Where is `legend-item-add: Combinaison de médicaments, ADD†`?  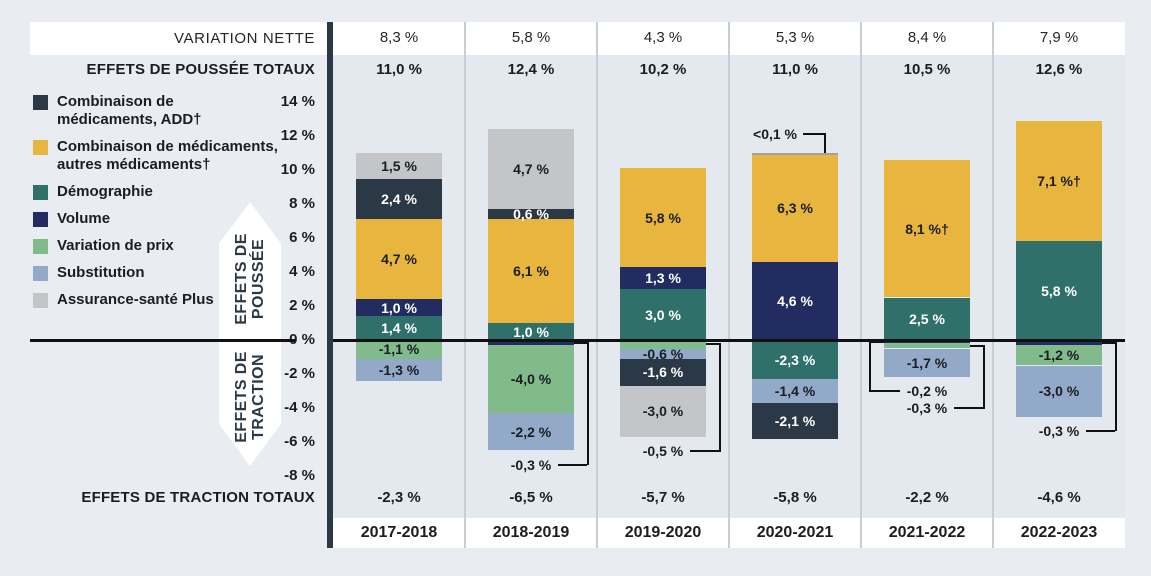
legend-item-add: Combinaison de médicaments, ADD† is located at coordinates (163, 111).